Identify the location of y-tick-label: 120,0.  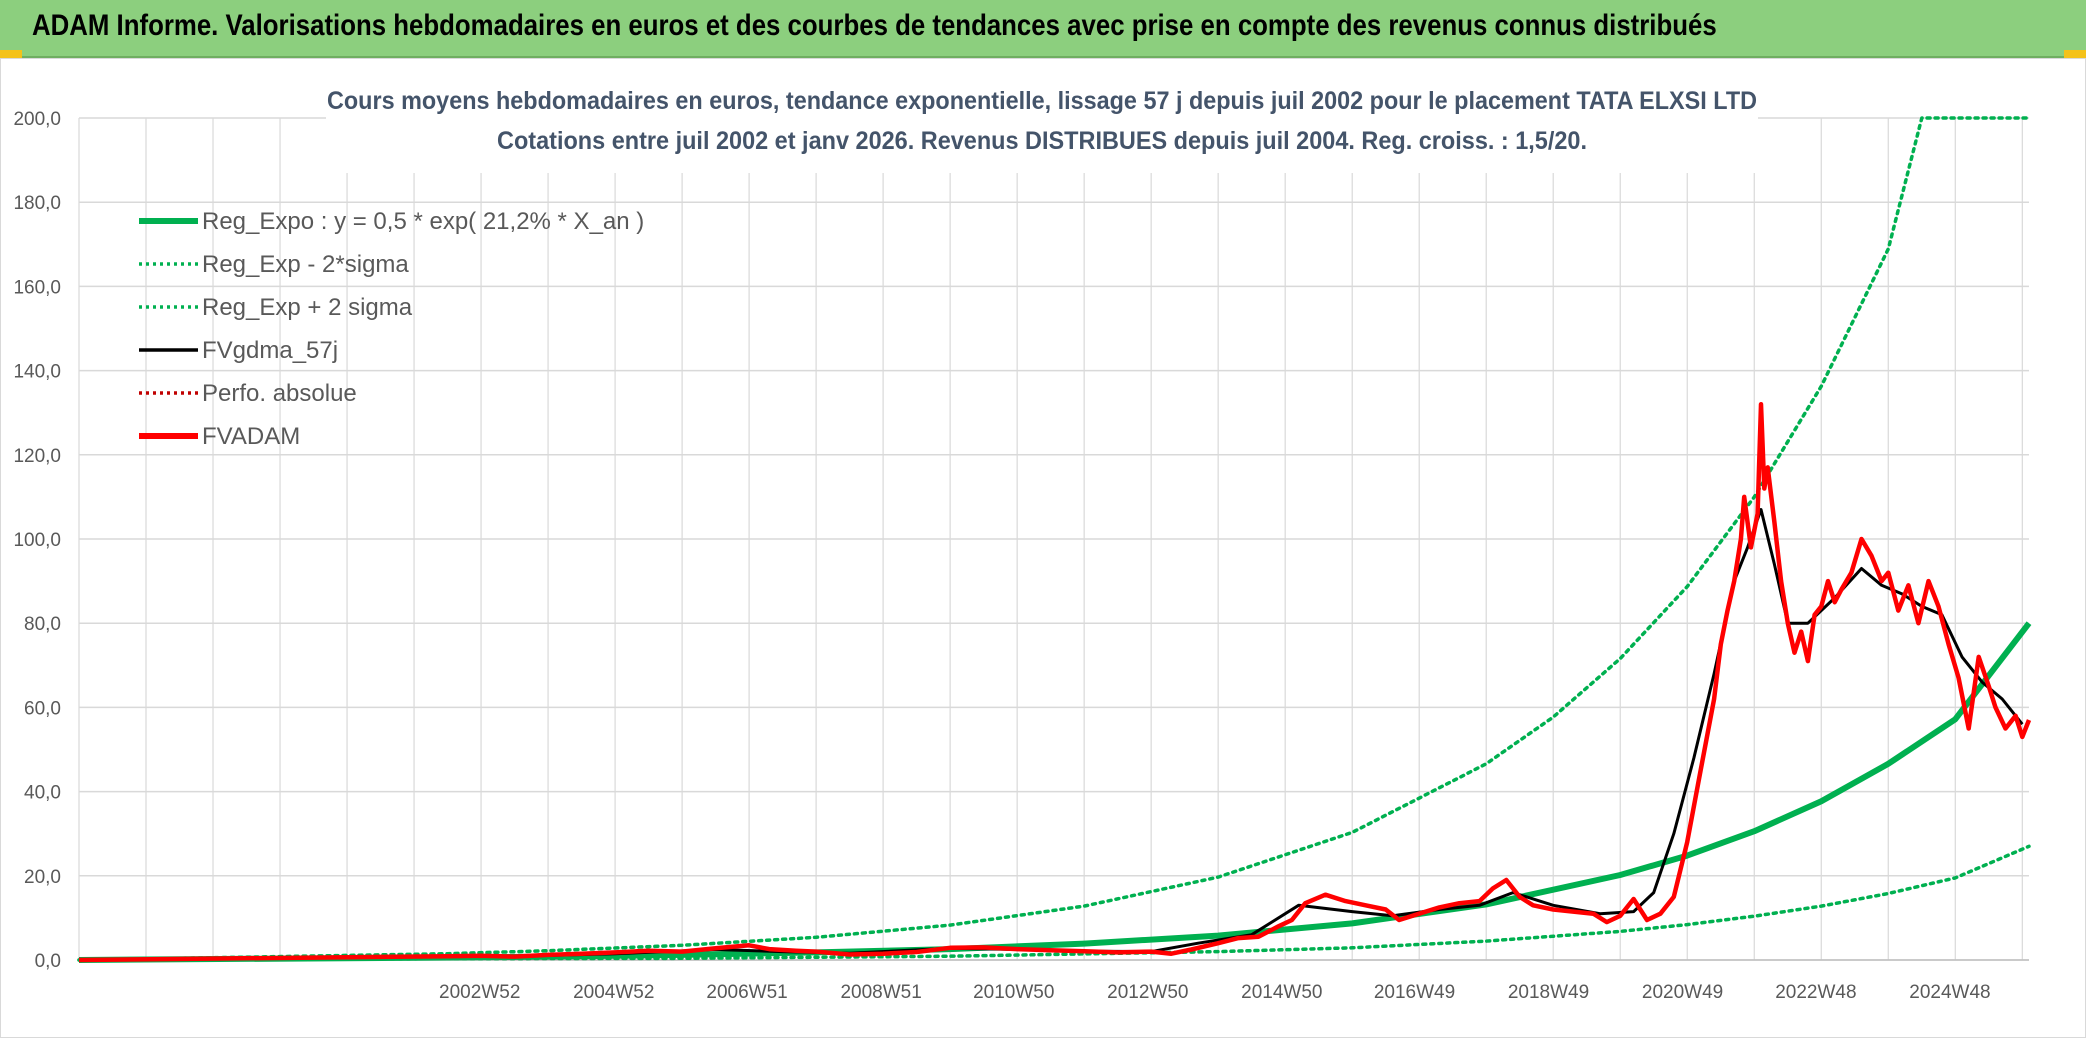
(37, 456).